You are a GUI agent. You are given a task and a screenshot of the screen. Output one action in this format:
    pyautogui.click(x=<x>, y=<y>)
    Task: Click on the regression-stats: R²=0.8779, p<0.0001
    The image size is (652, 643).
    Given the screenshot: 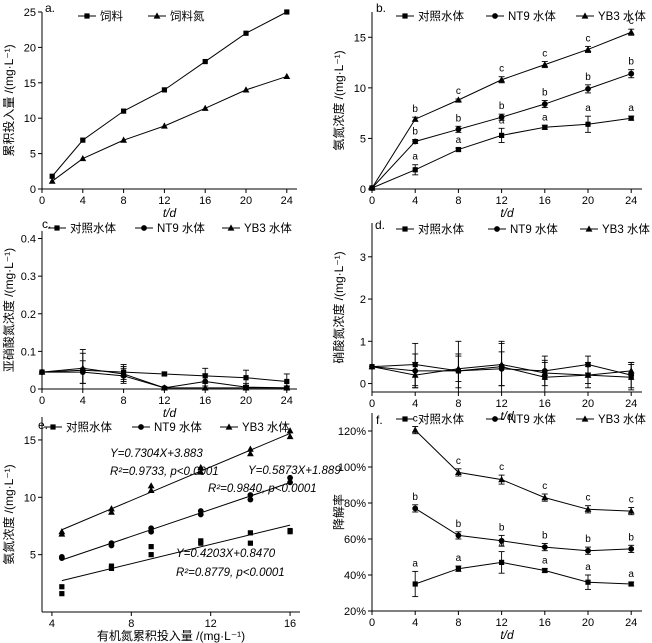 What is the action you would take?
    pyautogui.click(x=230, y=573)
    